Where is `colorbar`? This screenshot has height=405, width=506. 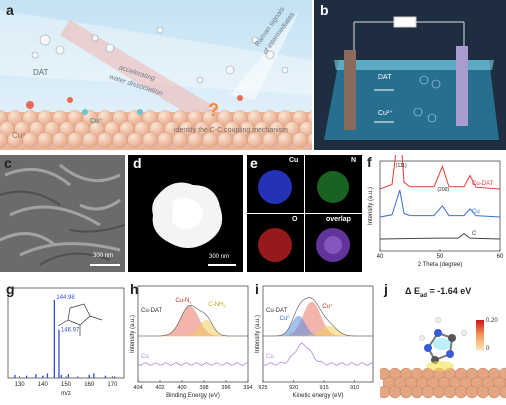
colorbar is located at coordinates (480, 335).